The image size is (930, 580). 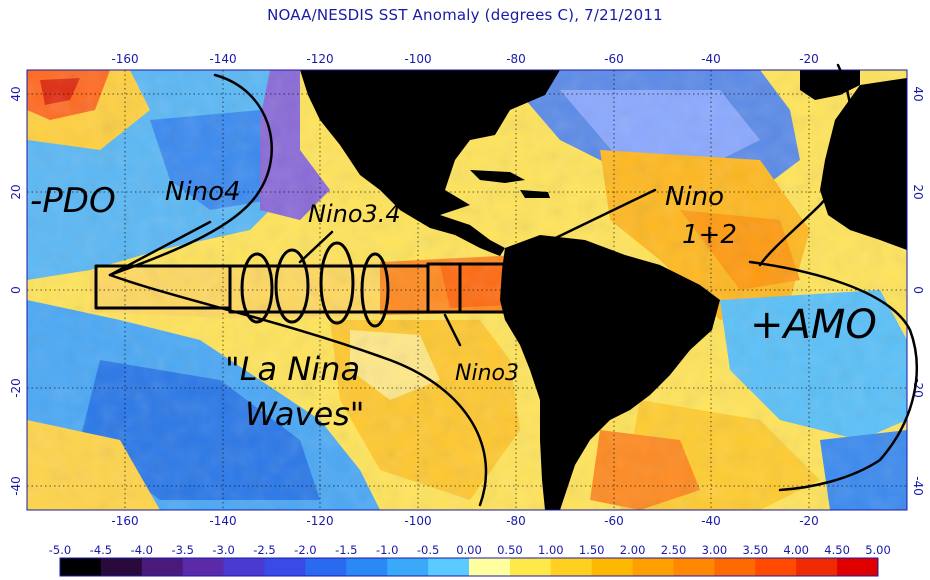 I want to click on colorbar-label: -2.5, so click(x=264, y=550).